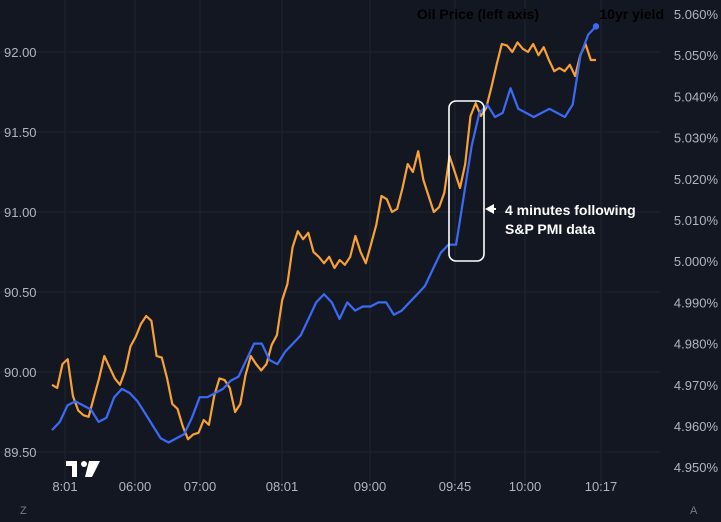  Describe the element at coordinates (525, 486) in the screenshot. I see `x-tick-label: 10:00` at that location.